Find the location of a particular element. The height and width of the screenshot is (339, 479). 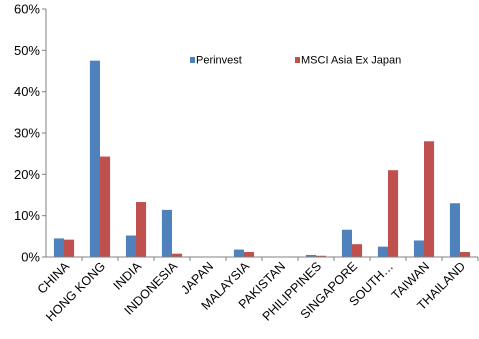

bar-msci-hong-kong is located at coordinates (105, 206).